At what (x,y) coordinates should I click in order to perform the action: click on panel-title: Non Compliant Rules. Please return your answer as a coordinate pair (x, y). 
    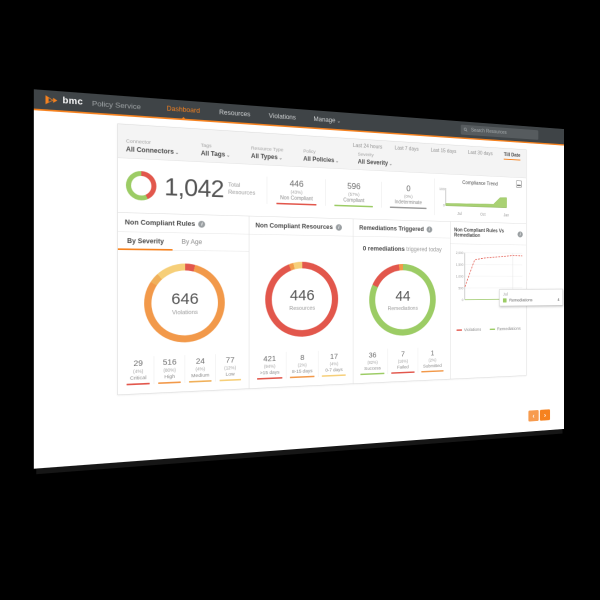
    Looking at the image, I should click on (160, 223).